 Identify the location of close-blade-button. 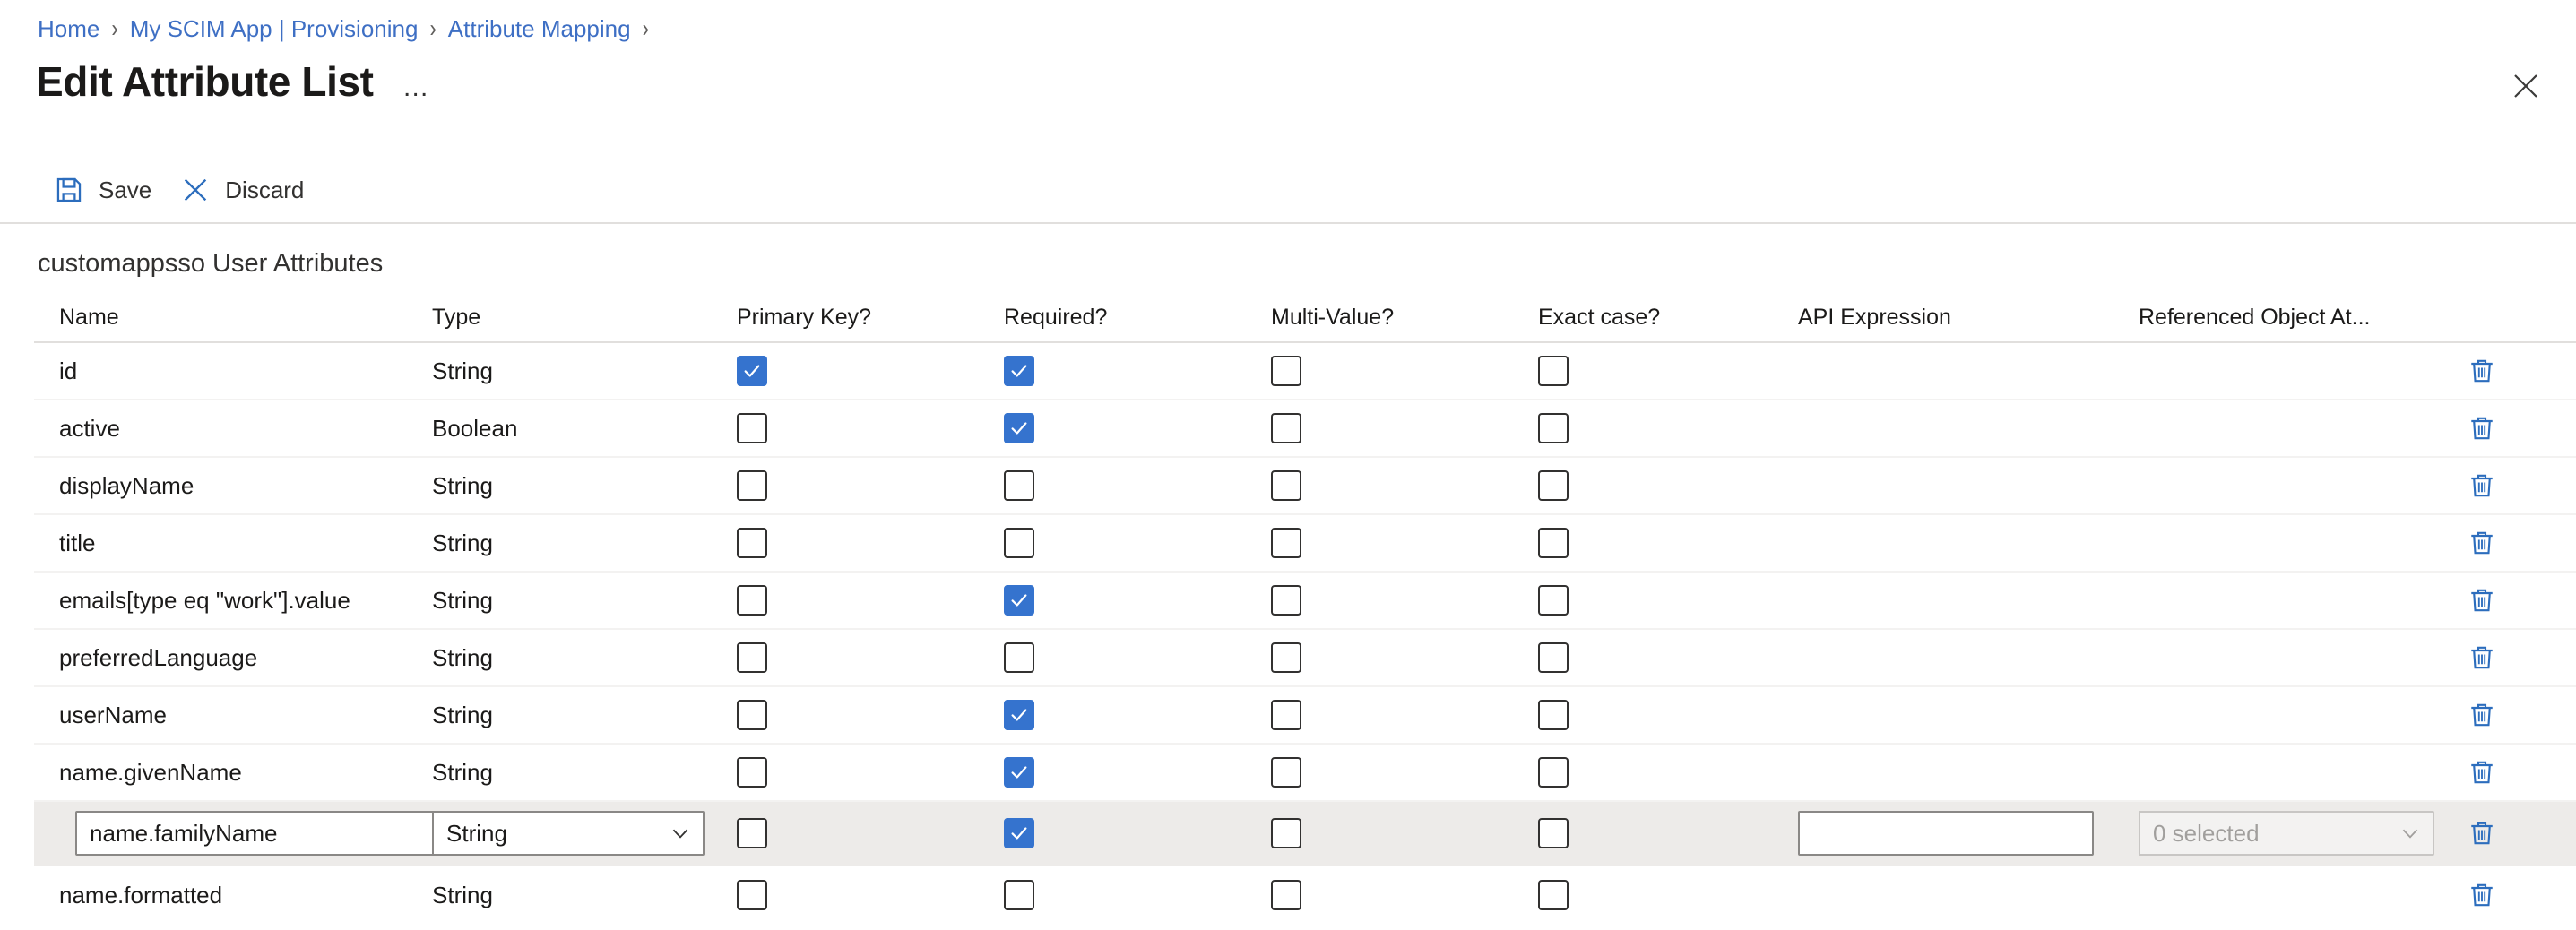
(2526, 88).